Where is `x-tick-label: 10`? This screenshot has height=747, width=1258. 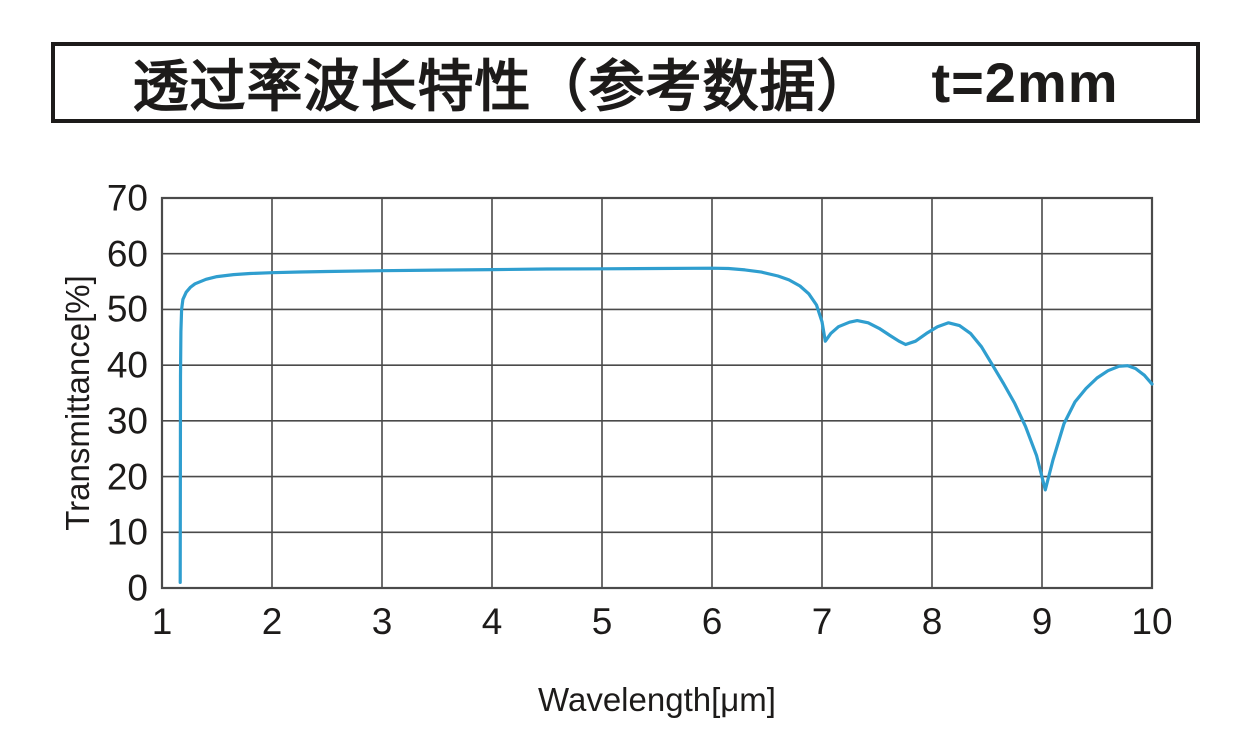
x-tick-label: 10 is located at coordinates (1152, 621).